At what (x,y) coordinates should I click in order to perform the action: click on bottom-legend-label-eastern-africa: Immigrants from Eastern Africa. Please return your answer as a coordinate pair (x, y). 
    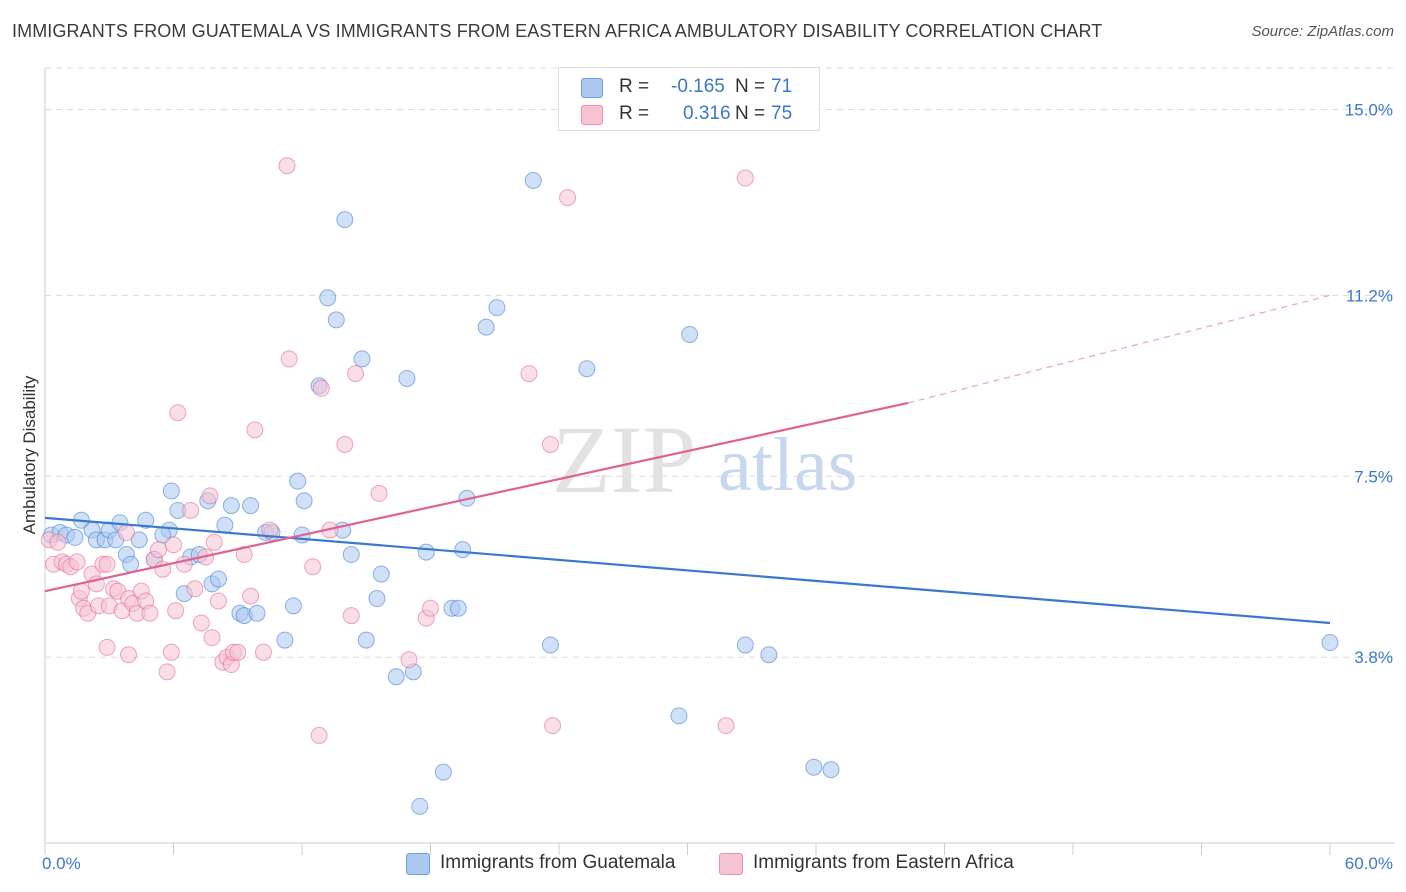
    Looking at the image, I should click on (883, 862).